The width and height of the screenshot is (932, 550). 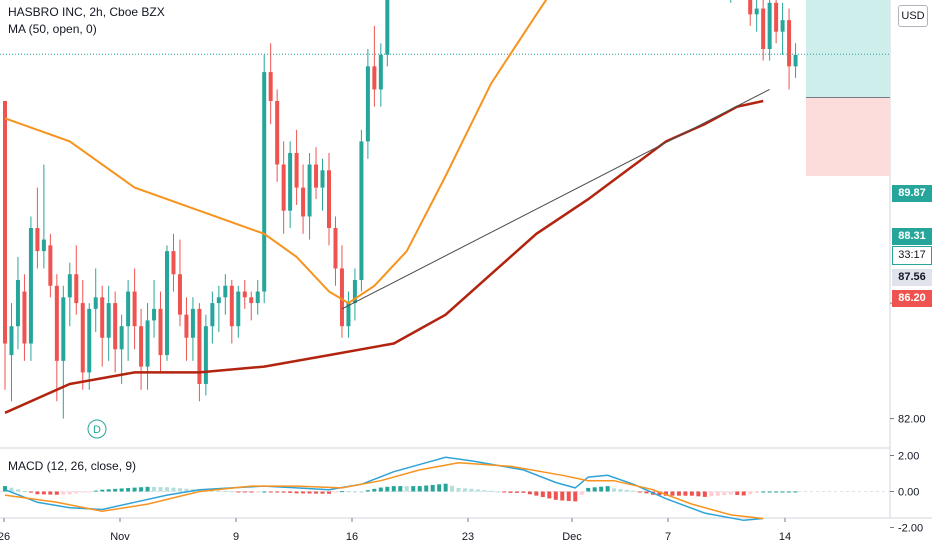 I want to click on macd-tick-label: 0.00, so click(x=908, y=493).